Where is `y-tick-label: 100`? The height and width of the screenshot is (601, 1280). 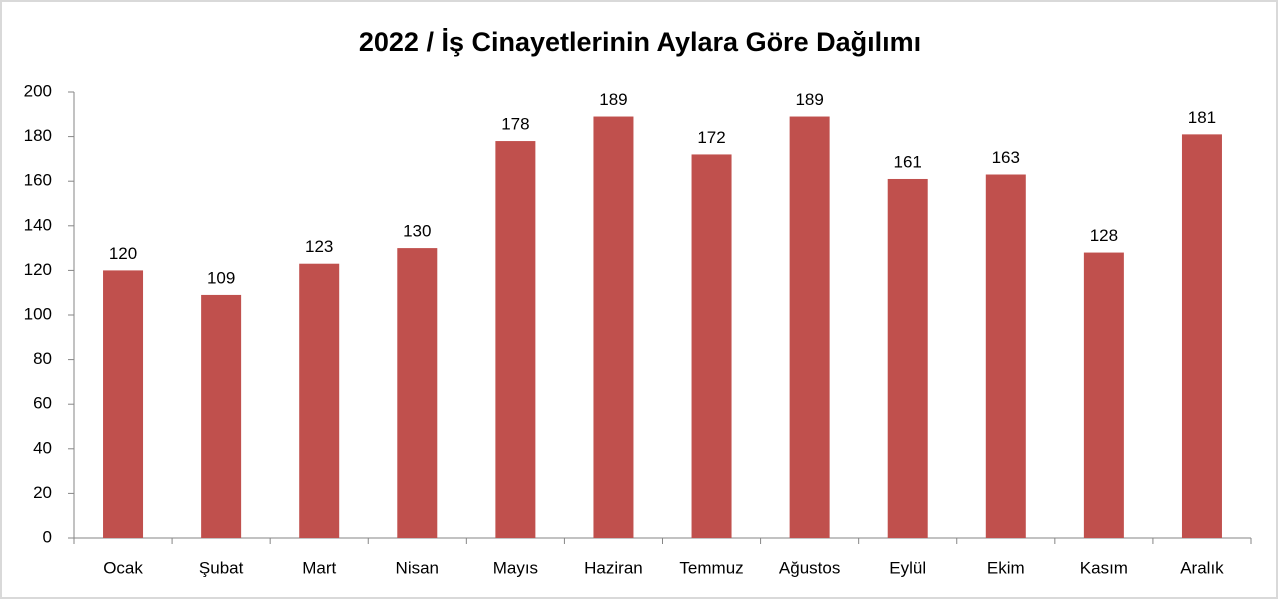 y-tick-label: 100 is located at coordinates (38, 313).